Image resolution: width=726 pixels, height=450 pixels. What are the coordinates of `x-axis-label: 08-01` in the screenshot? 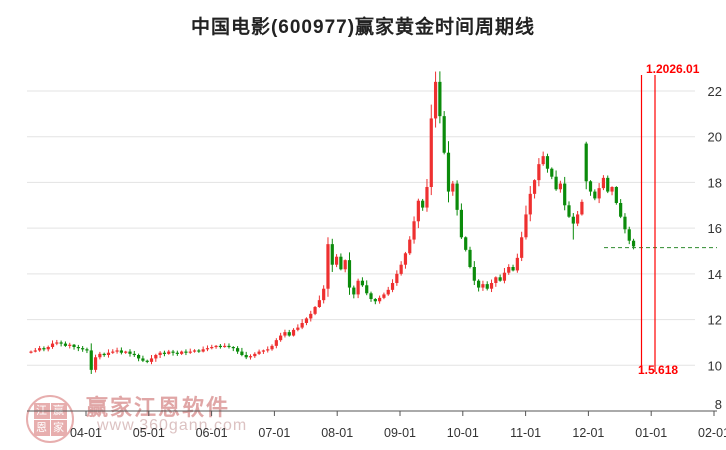 It's located at (337, 433).